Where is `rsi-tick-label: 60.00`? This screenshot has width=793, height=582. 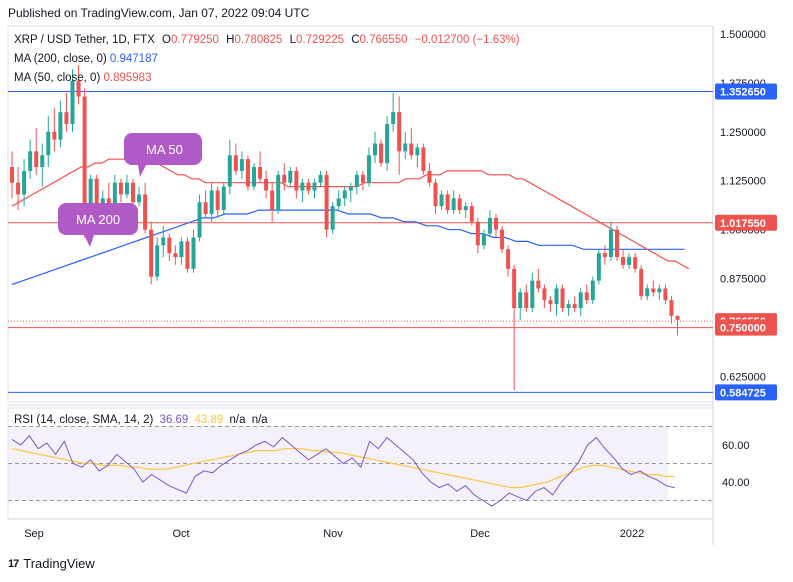 rsi-tick-label: 60.00 is located at coordinates (736, 446).